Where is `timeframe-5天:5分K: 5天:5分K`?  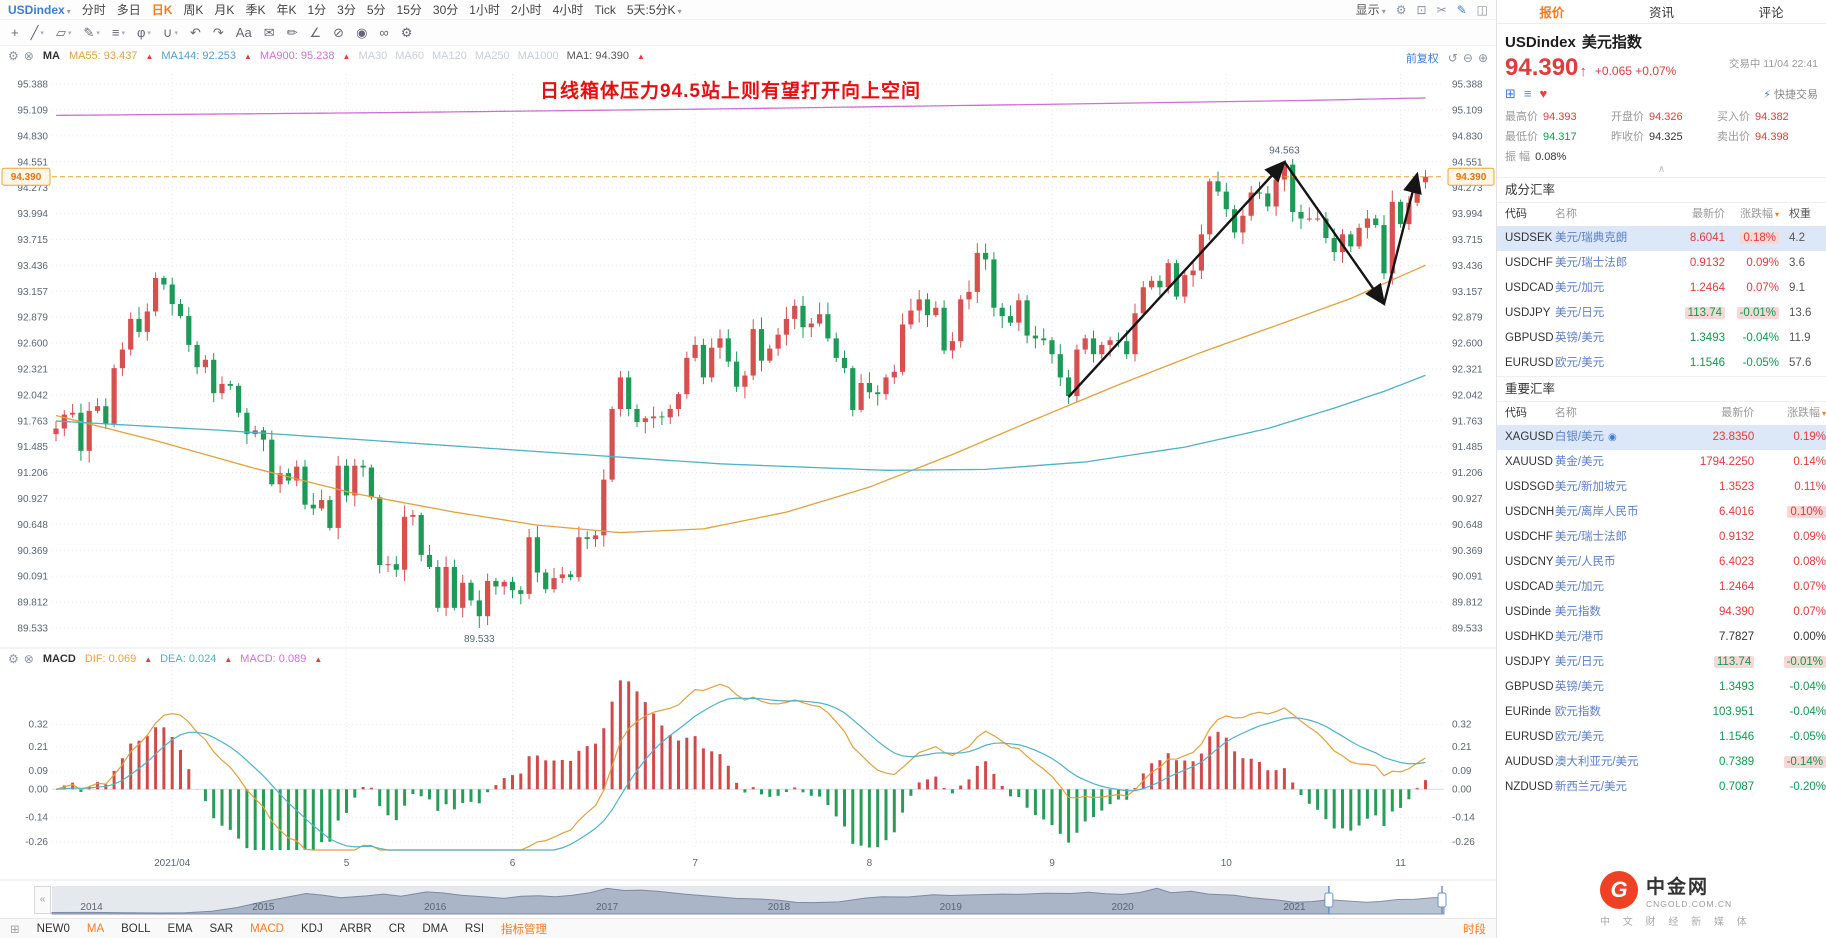 timeframe-5天:5分K: 5天:5分K is located at coordinates (654, 9).